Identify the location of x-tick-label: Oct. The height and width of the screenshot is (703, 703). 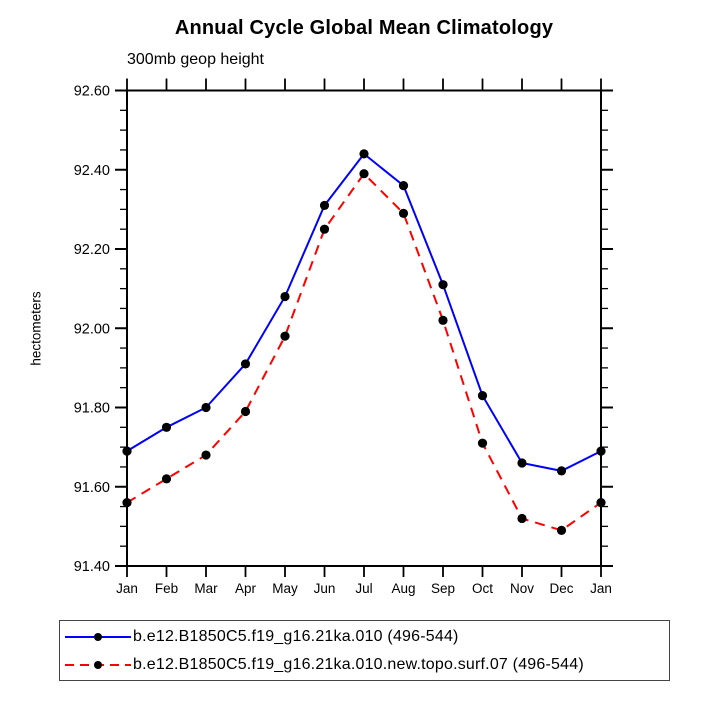
(482, 588).